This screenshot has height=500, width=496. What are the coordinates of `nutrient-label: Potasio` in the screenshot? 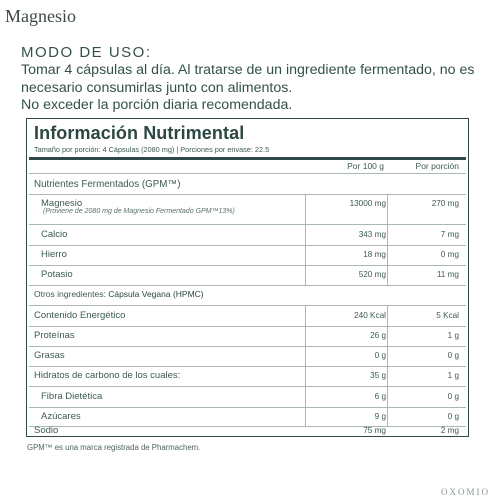 It's located at (57, 274).